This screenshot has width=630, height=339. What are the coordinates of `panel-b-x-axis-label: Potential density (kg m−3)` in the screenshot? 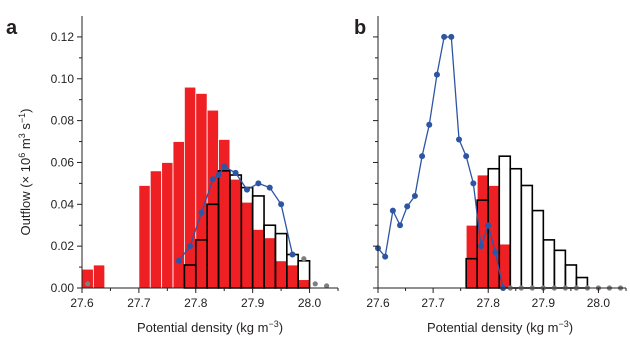 It's located at (500, 327).